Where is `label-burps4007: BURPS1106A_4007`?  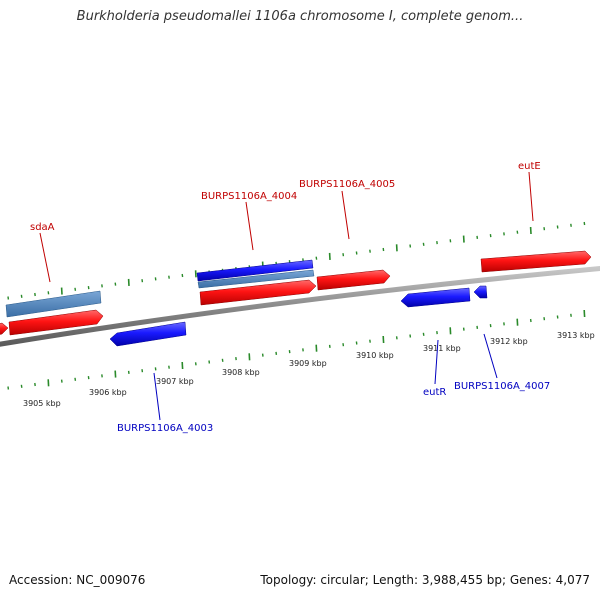
label-burps4007: BURPS1106A_4007 is located at coordinates (502, 386).